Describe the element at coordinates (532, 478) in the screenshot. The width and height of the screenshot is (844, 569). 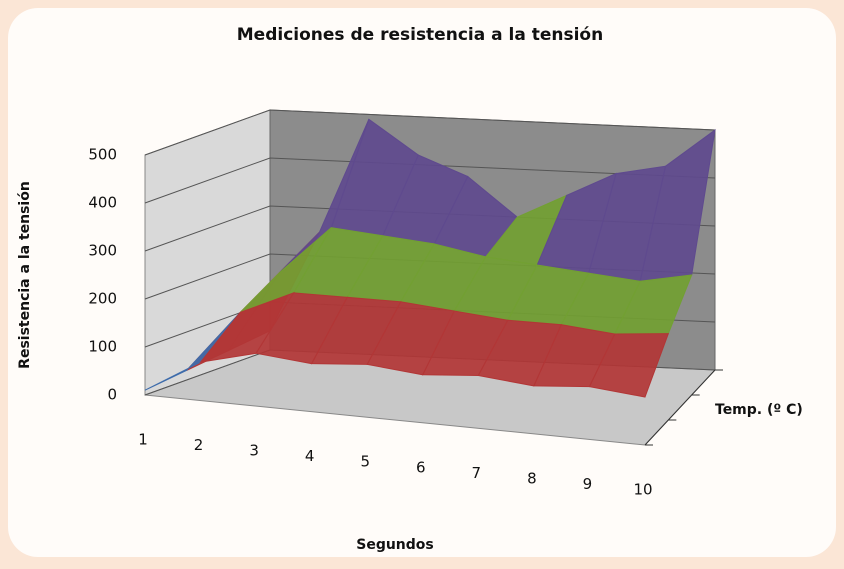
I see `x-tick-label: 8` at that location.